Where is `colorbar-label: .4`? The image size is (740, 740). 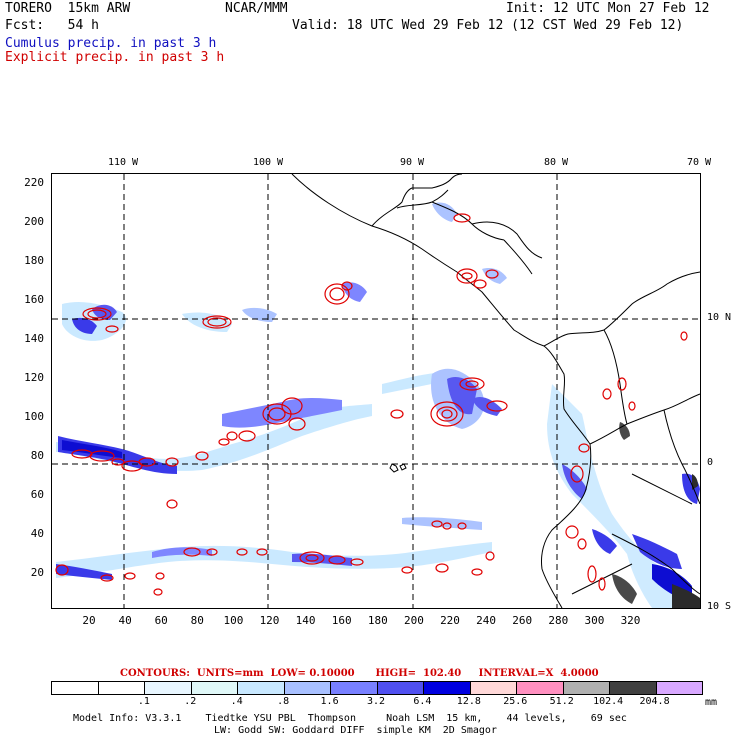 colorbar-label: .4 is located at coordinates (236, 701).